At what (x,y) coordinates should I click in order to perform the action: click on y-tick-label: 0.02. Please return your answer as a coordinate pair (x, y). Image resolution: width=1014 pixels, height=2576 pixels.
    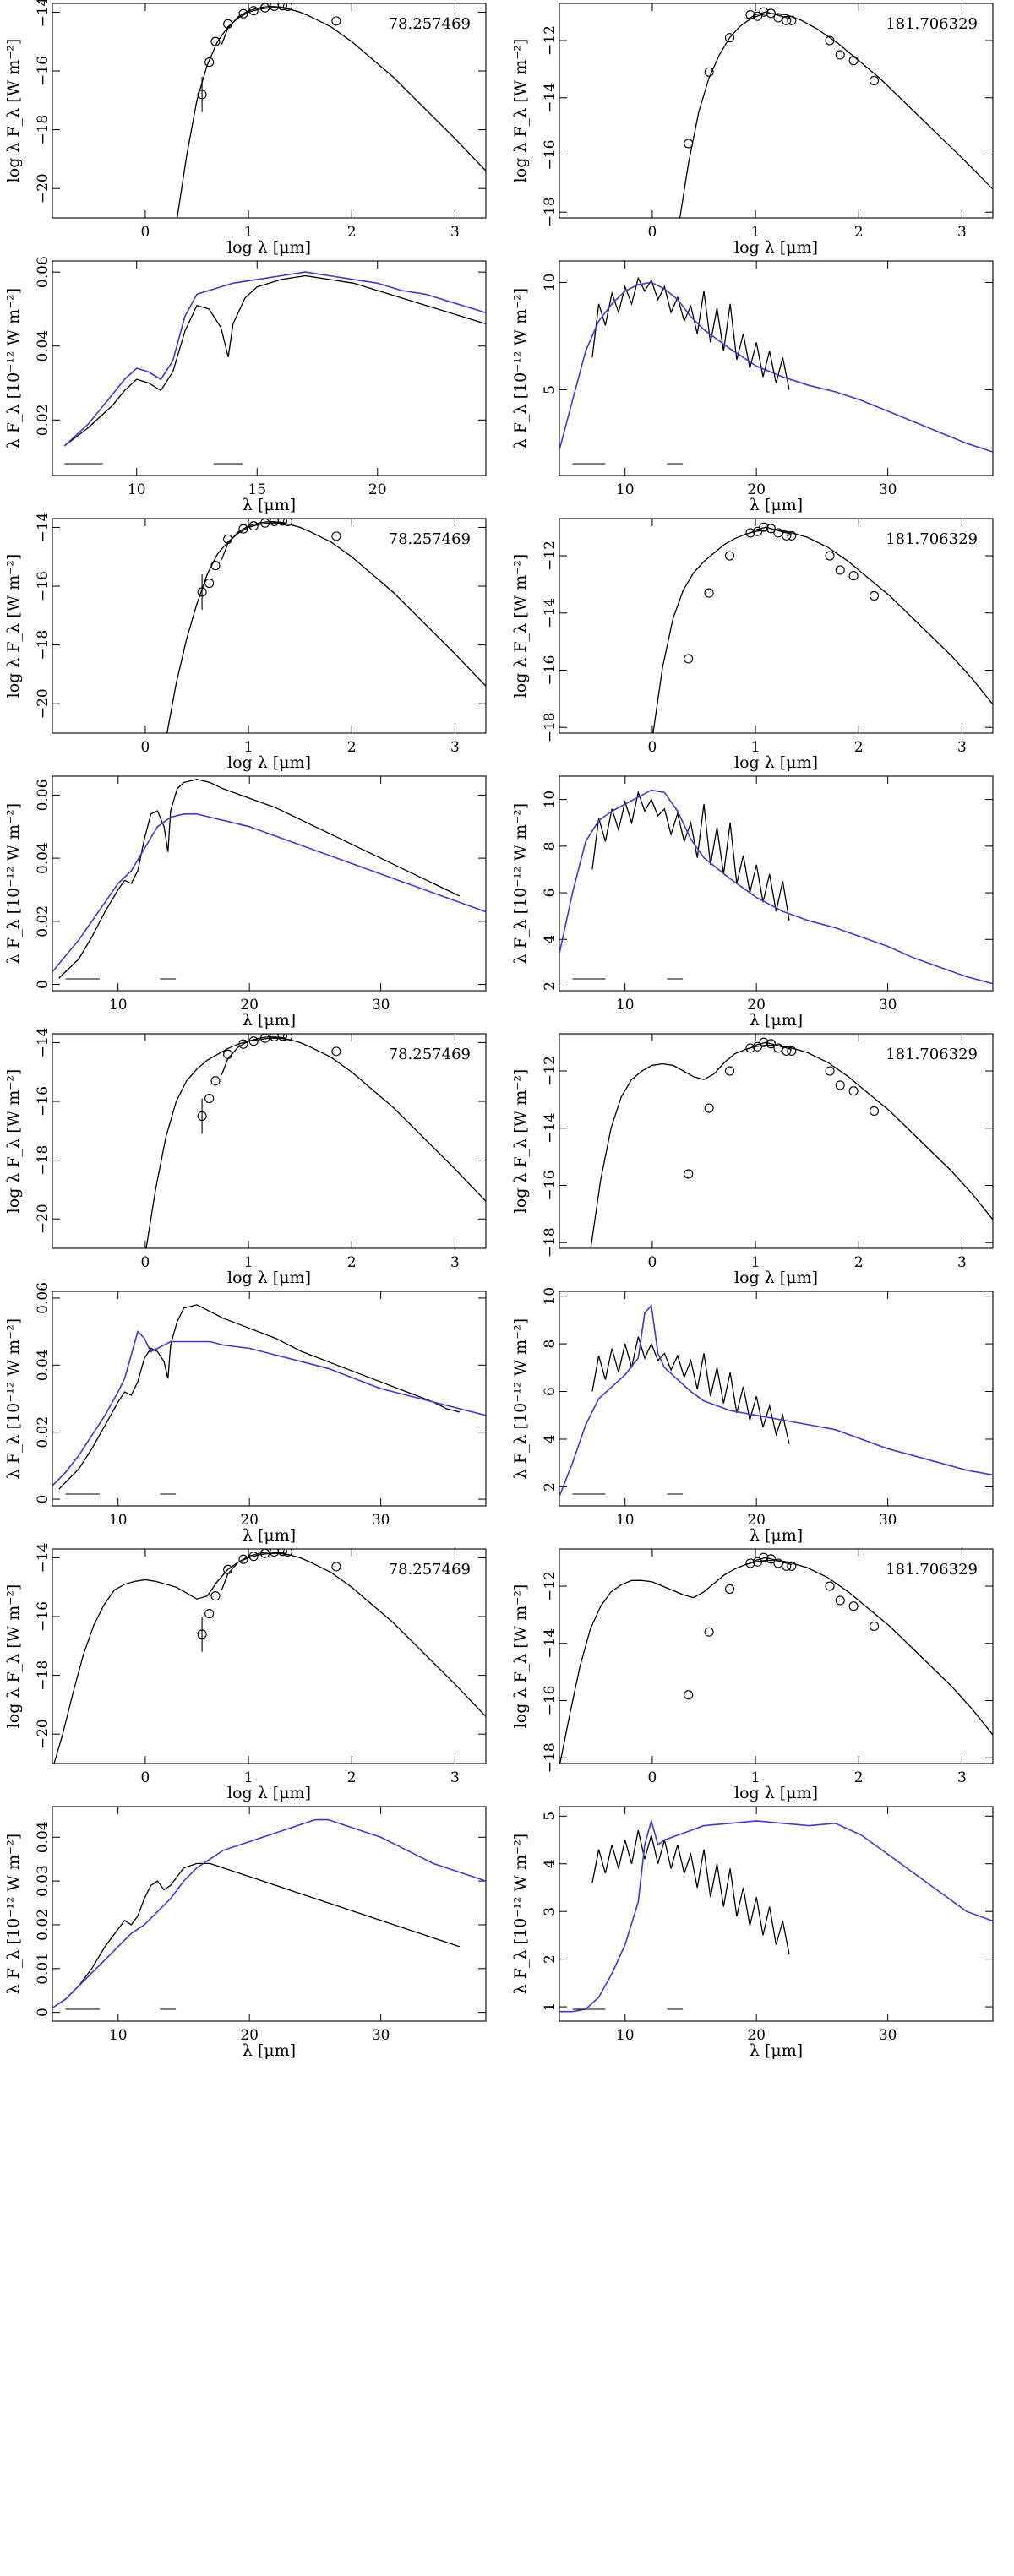
    Looking at the image, I should click on (43, 1925).